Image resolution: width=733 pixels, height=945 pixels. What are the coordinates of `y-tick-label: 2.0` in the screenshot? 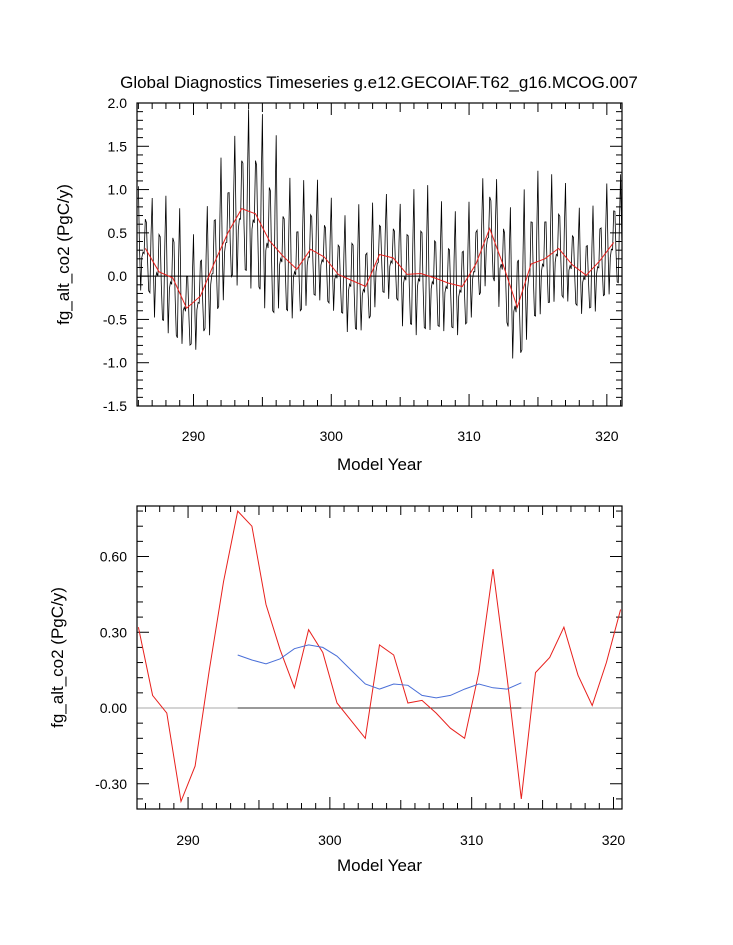 It's located at (118, 103).